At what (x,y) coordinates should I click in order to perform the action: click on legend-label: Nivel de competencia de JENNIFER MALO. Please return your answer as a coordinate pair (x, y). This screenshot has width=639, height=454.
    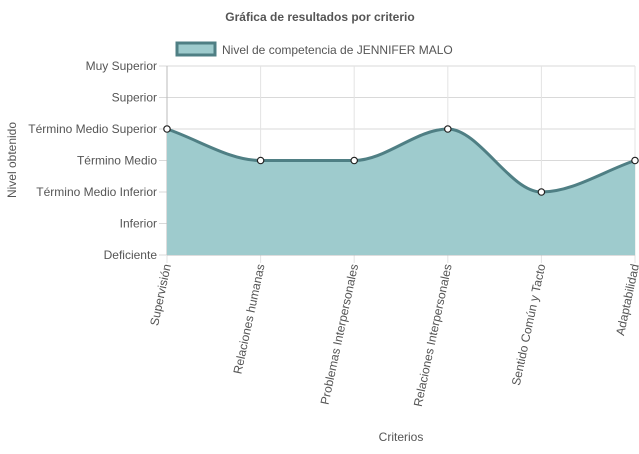
    Looking at the image, I should click on (337, 50).